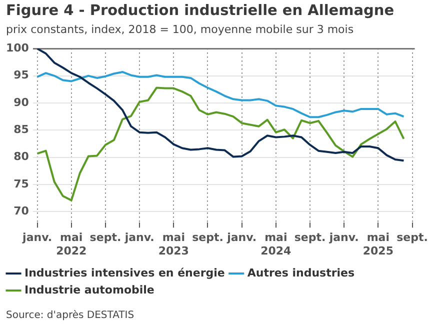  Describe the element at coordinates (21, 75) in the screenshot. I see `y-tick-label: 95` at that location.